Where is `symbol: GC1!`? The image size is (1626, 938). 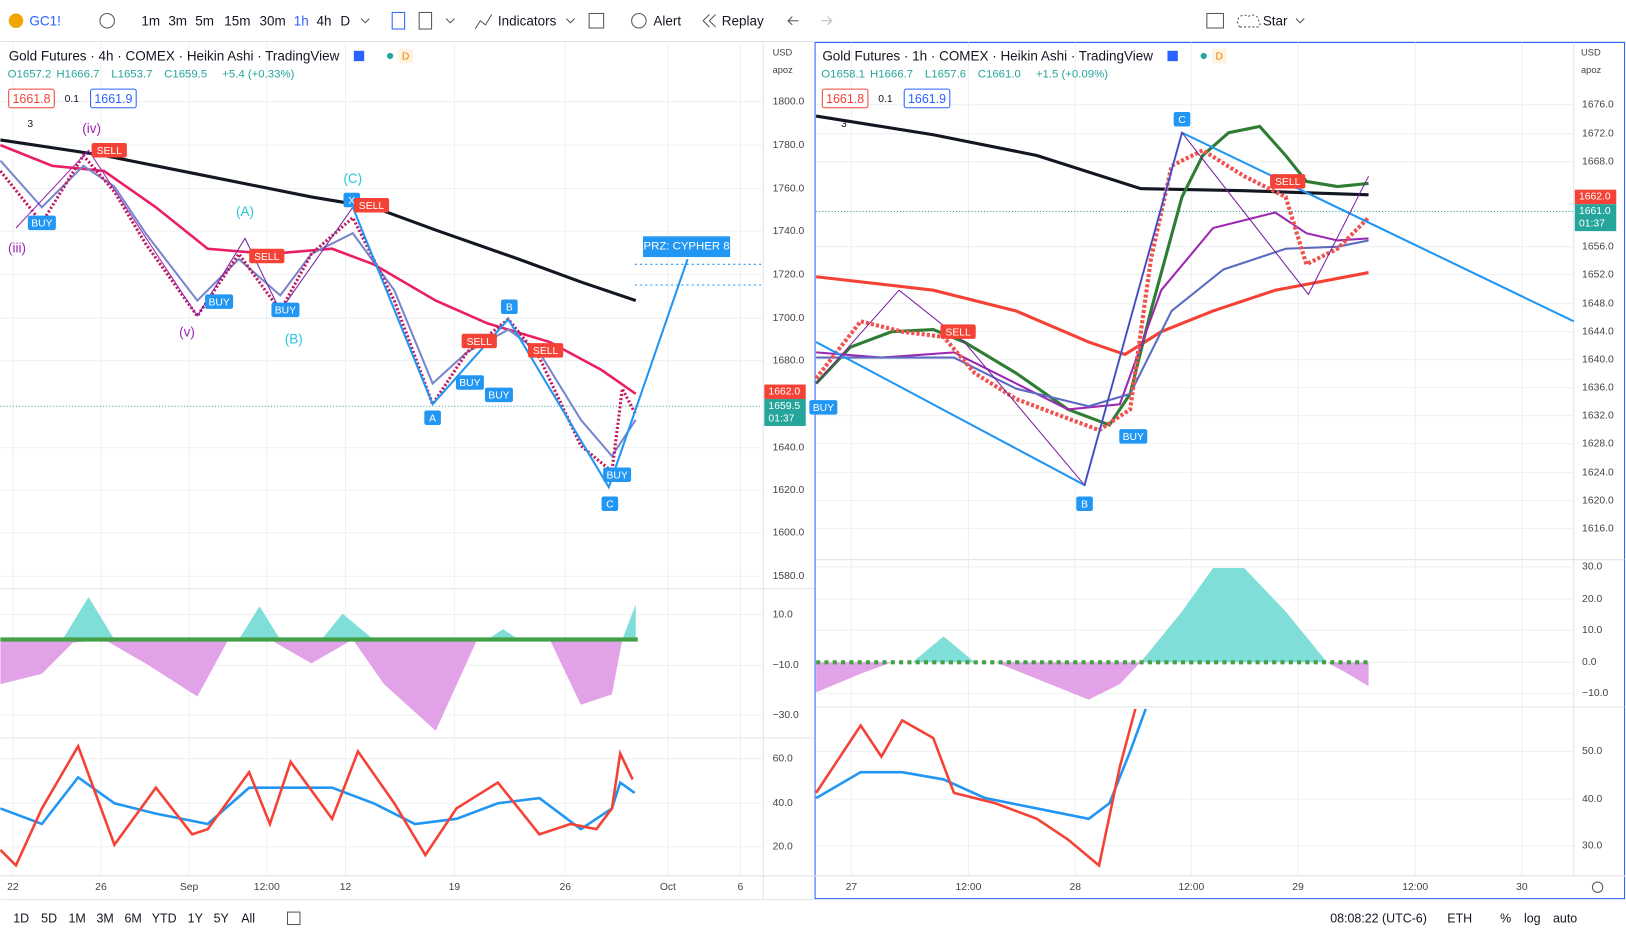 symbol: GC1! is located at coordinates (44, 20).